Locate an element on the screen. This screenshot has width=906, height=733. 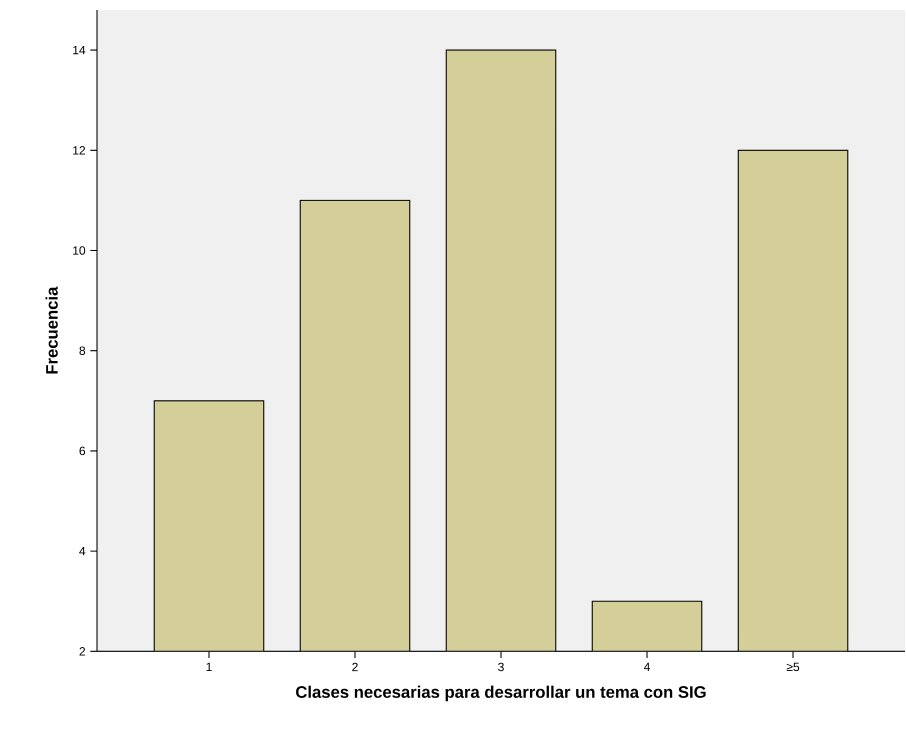
x-tick-label: ≥5 is located at coordinates (793, 667).